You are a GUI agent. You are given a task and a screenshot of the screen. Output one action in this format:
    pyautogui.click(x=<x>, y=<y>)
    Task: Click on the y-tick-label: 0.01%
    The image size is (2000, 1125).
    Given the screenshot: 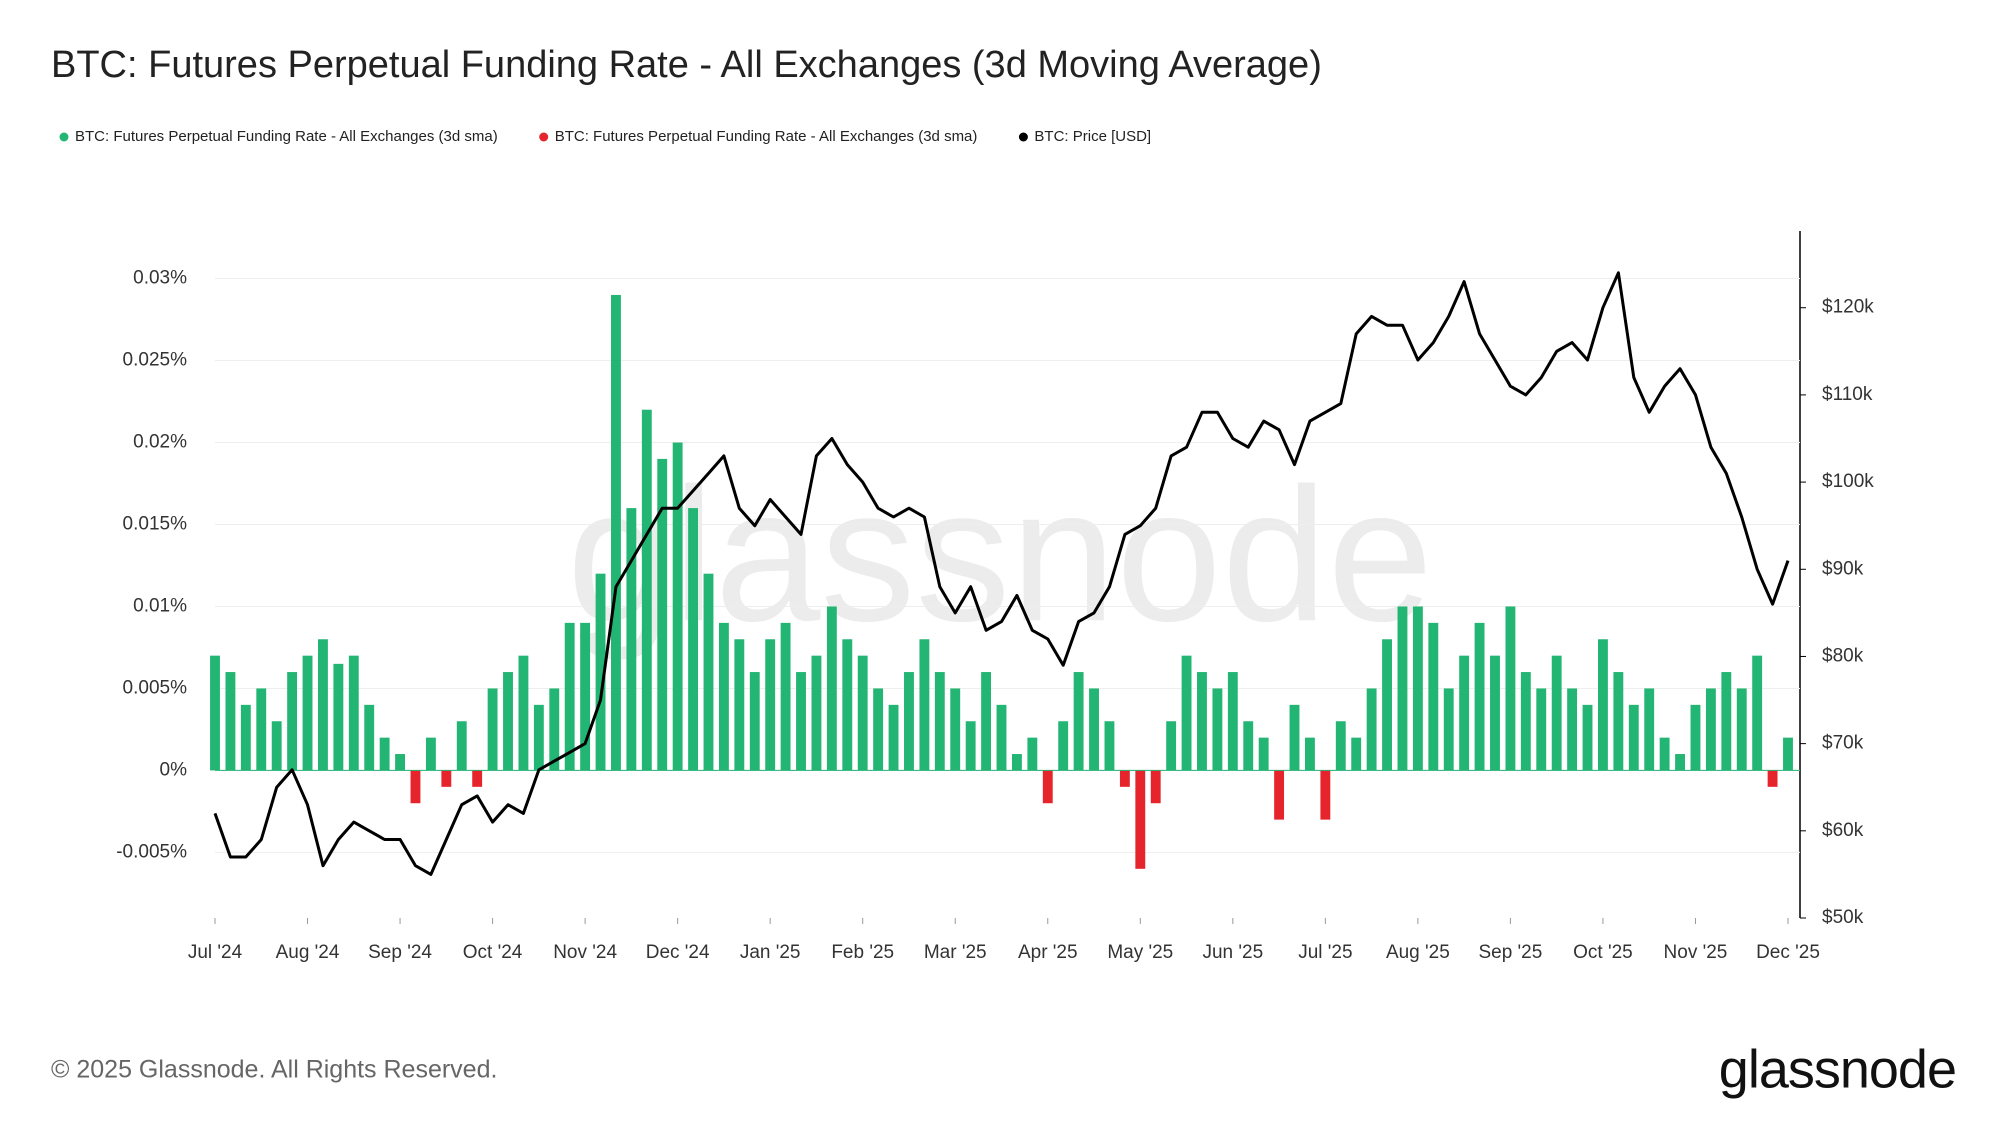 What is the action you would take?
    pyautogui.click(x=160, y=605)
    